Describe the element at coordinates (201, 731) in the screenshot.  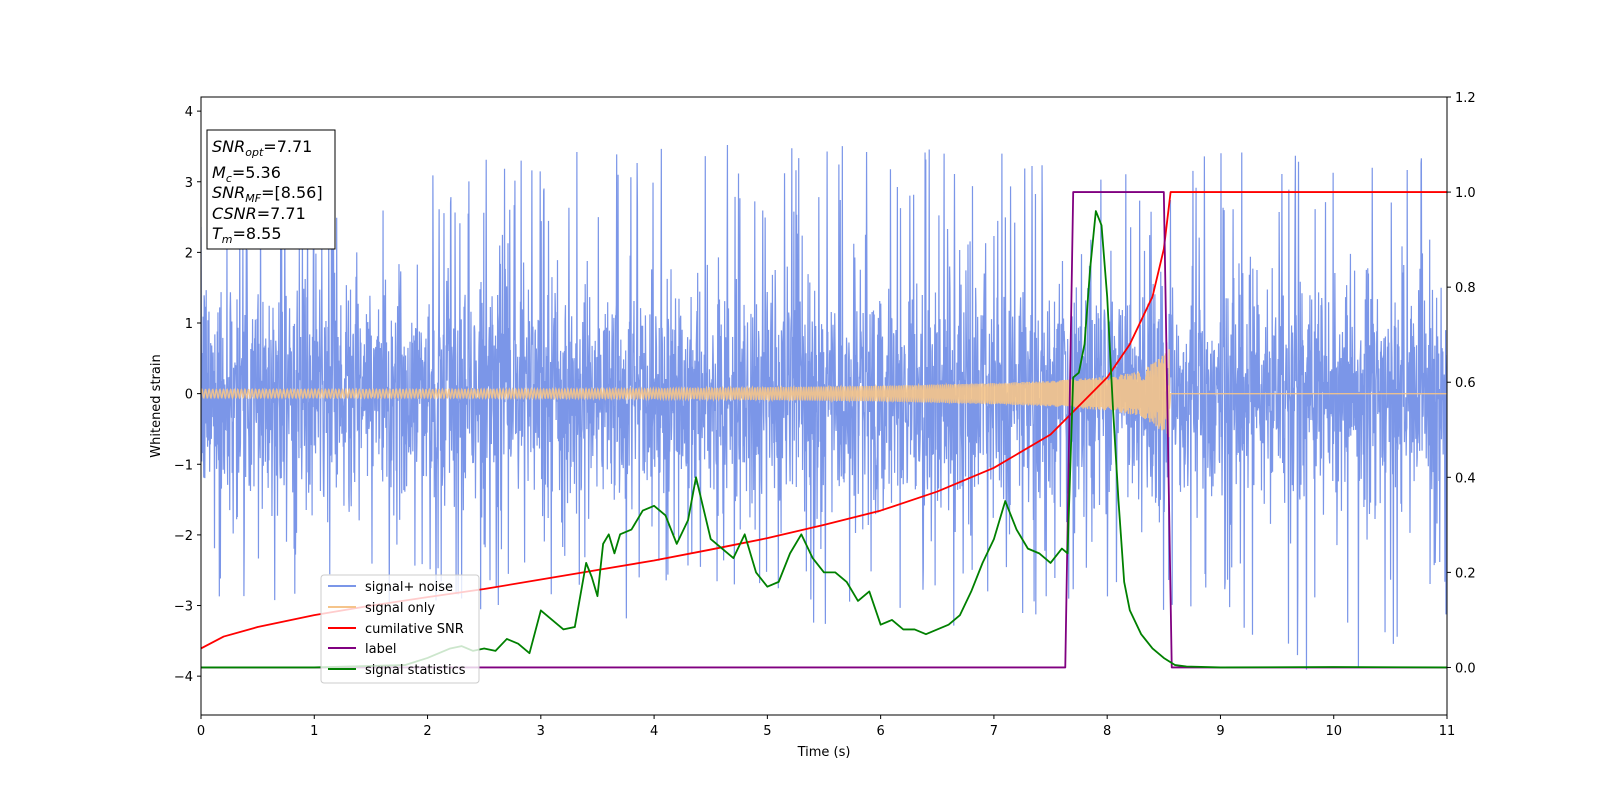
I see `x-tick-label: 0` at that location.